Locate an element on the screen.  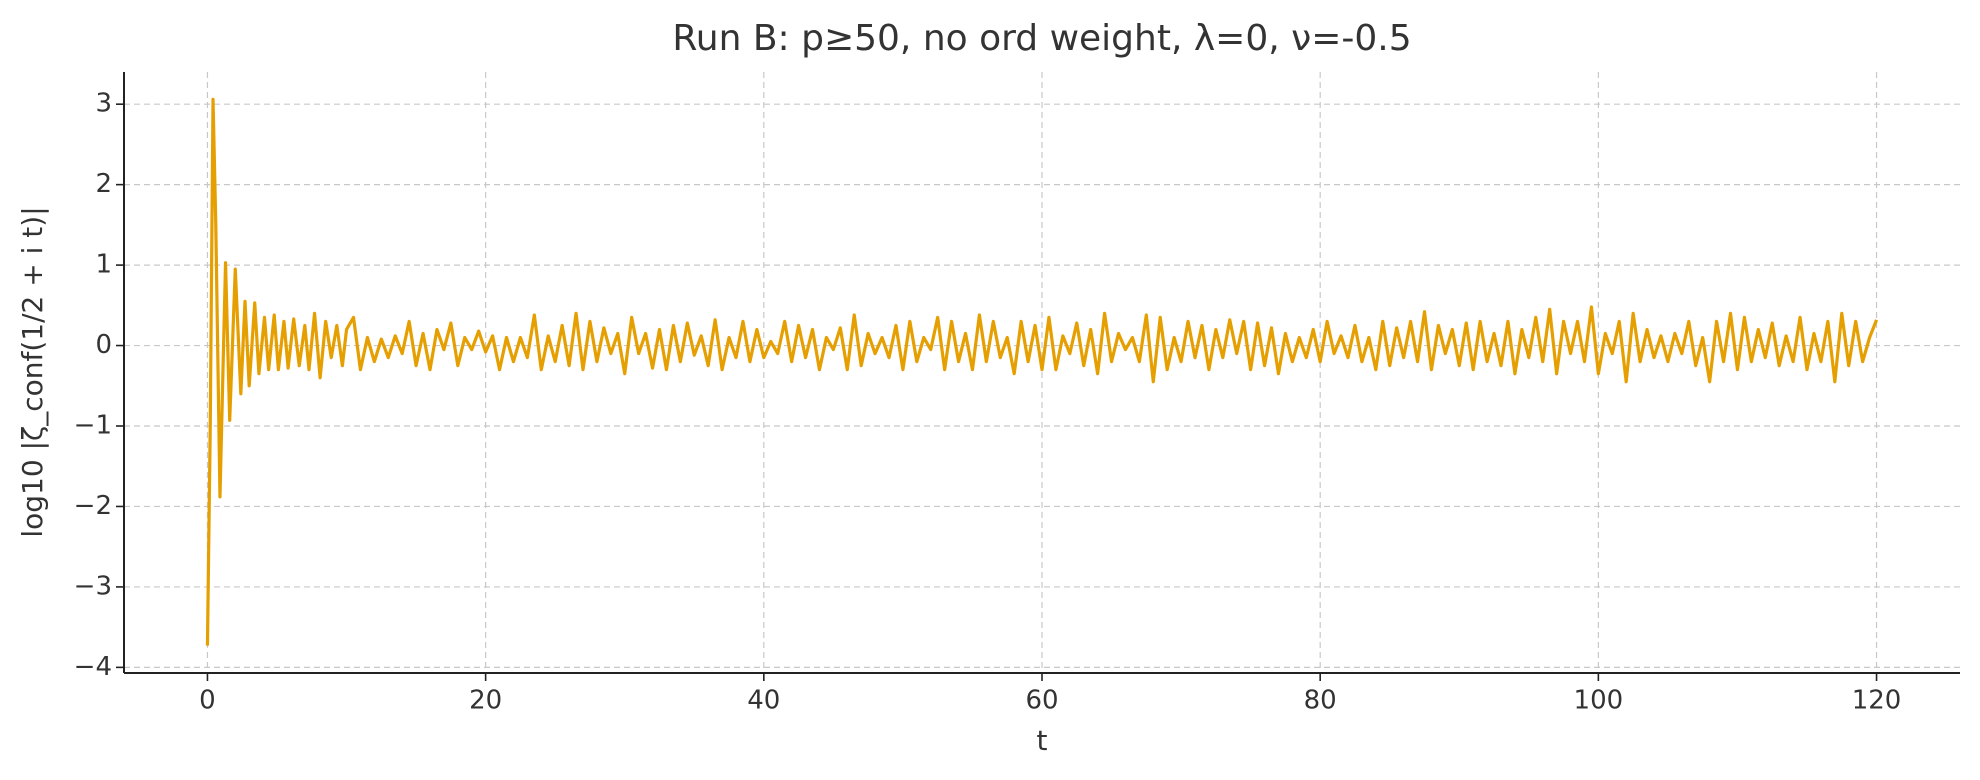
y-tick-label: −3 is located at coordinates (93, 586).